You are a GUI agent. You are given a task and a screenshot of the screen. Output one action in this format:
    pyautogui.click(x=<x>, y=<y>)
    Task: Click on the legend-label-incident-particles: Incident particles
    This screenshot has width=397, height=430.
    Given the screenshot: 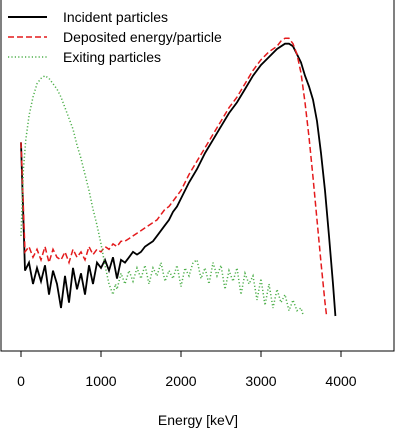 What is the action you would take?
    pyautogui.click(x=115, y=17)
    